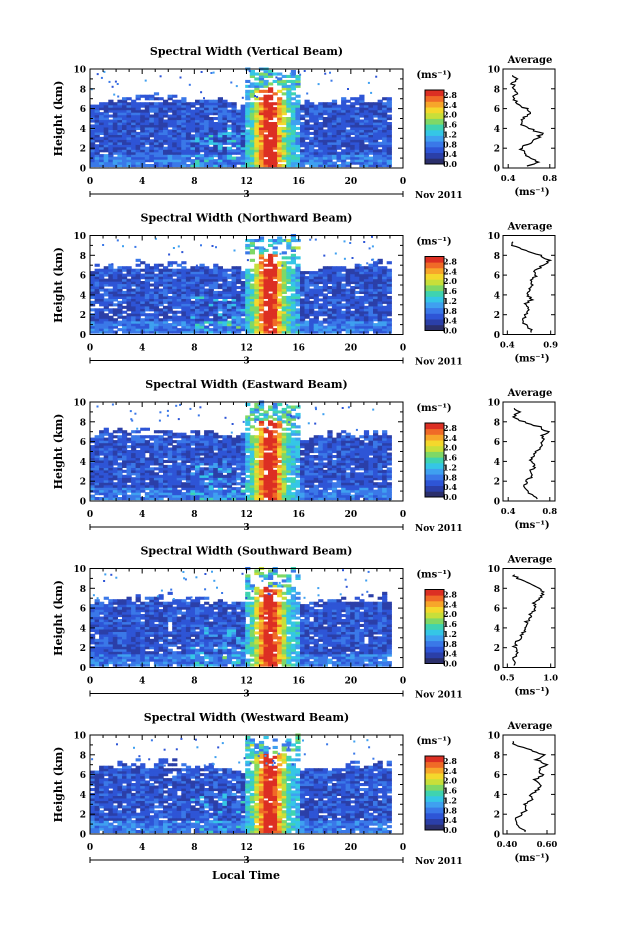 The image size is (621, 929). I want to click on panel-title: Spectral Width (Vertical Beam), so click(246, 51).